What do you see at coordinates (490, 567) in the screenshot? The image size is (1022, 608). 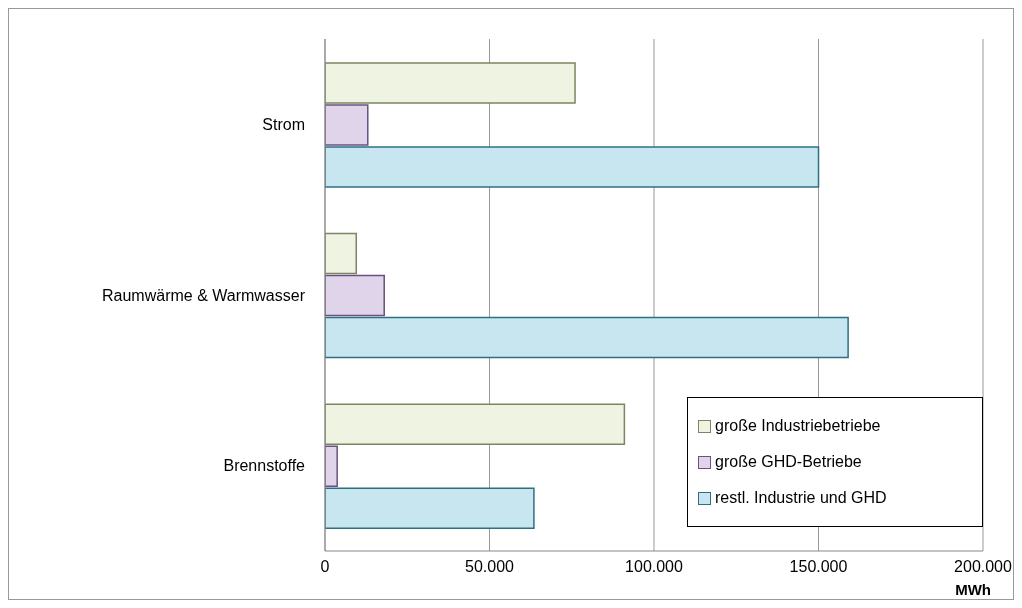 I see `x-tick-label: 50.000` at bounding box center [490, 567].